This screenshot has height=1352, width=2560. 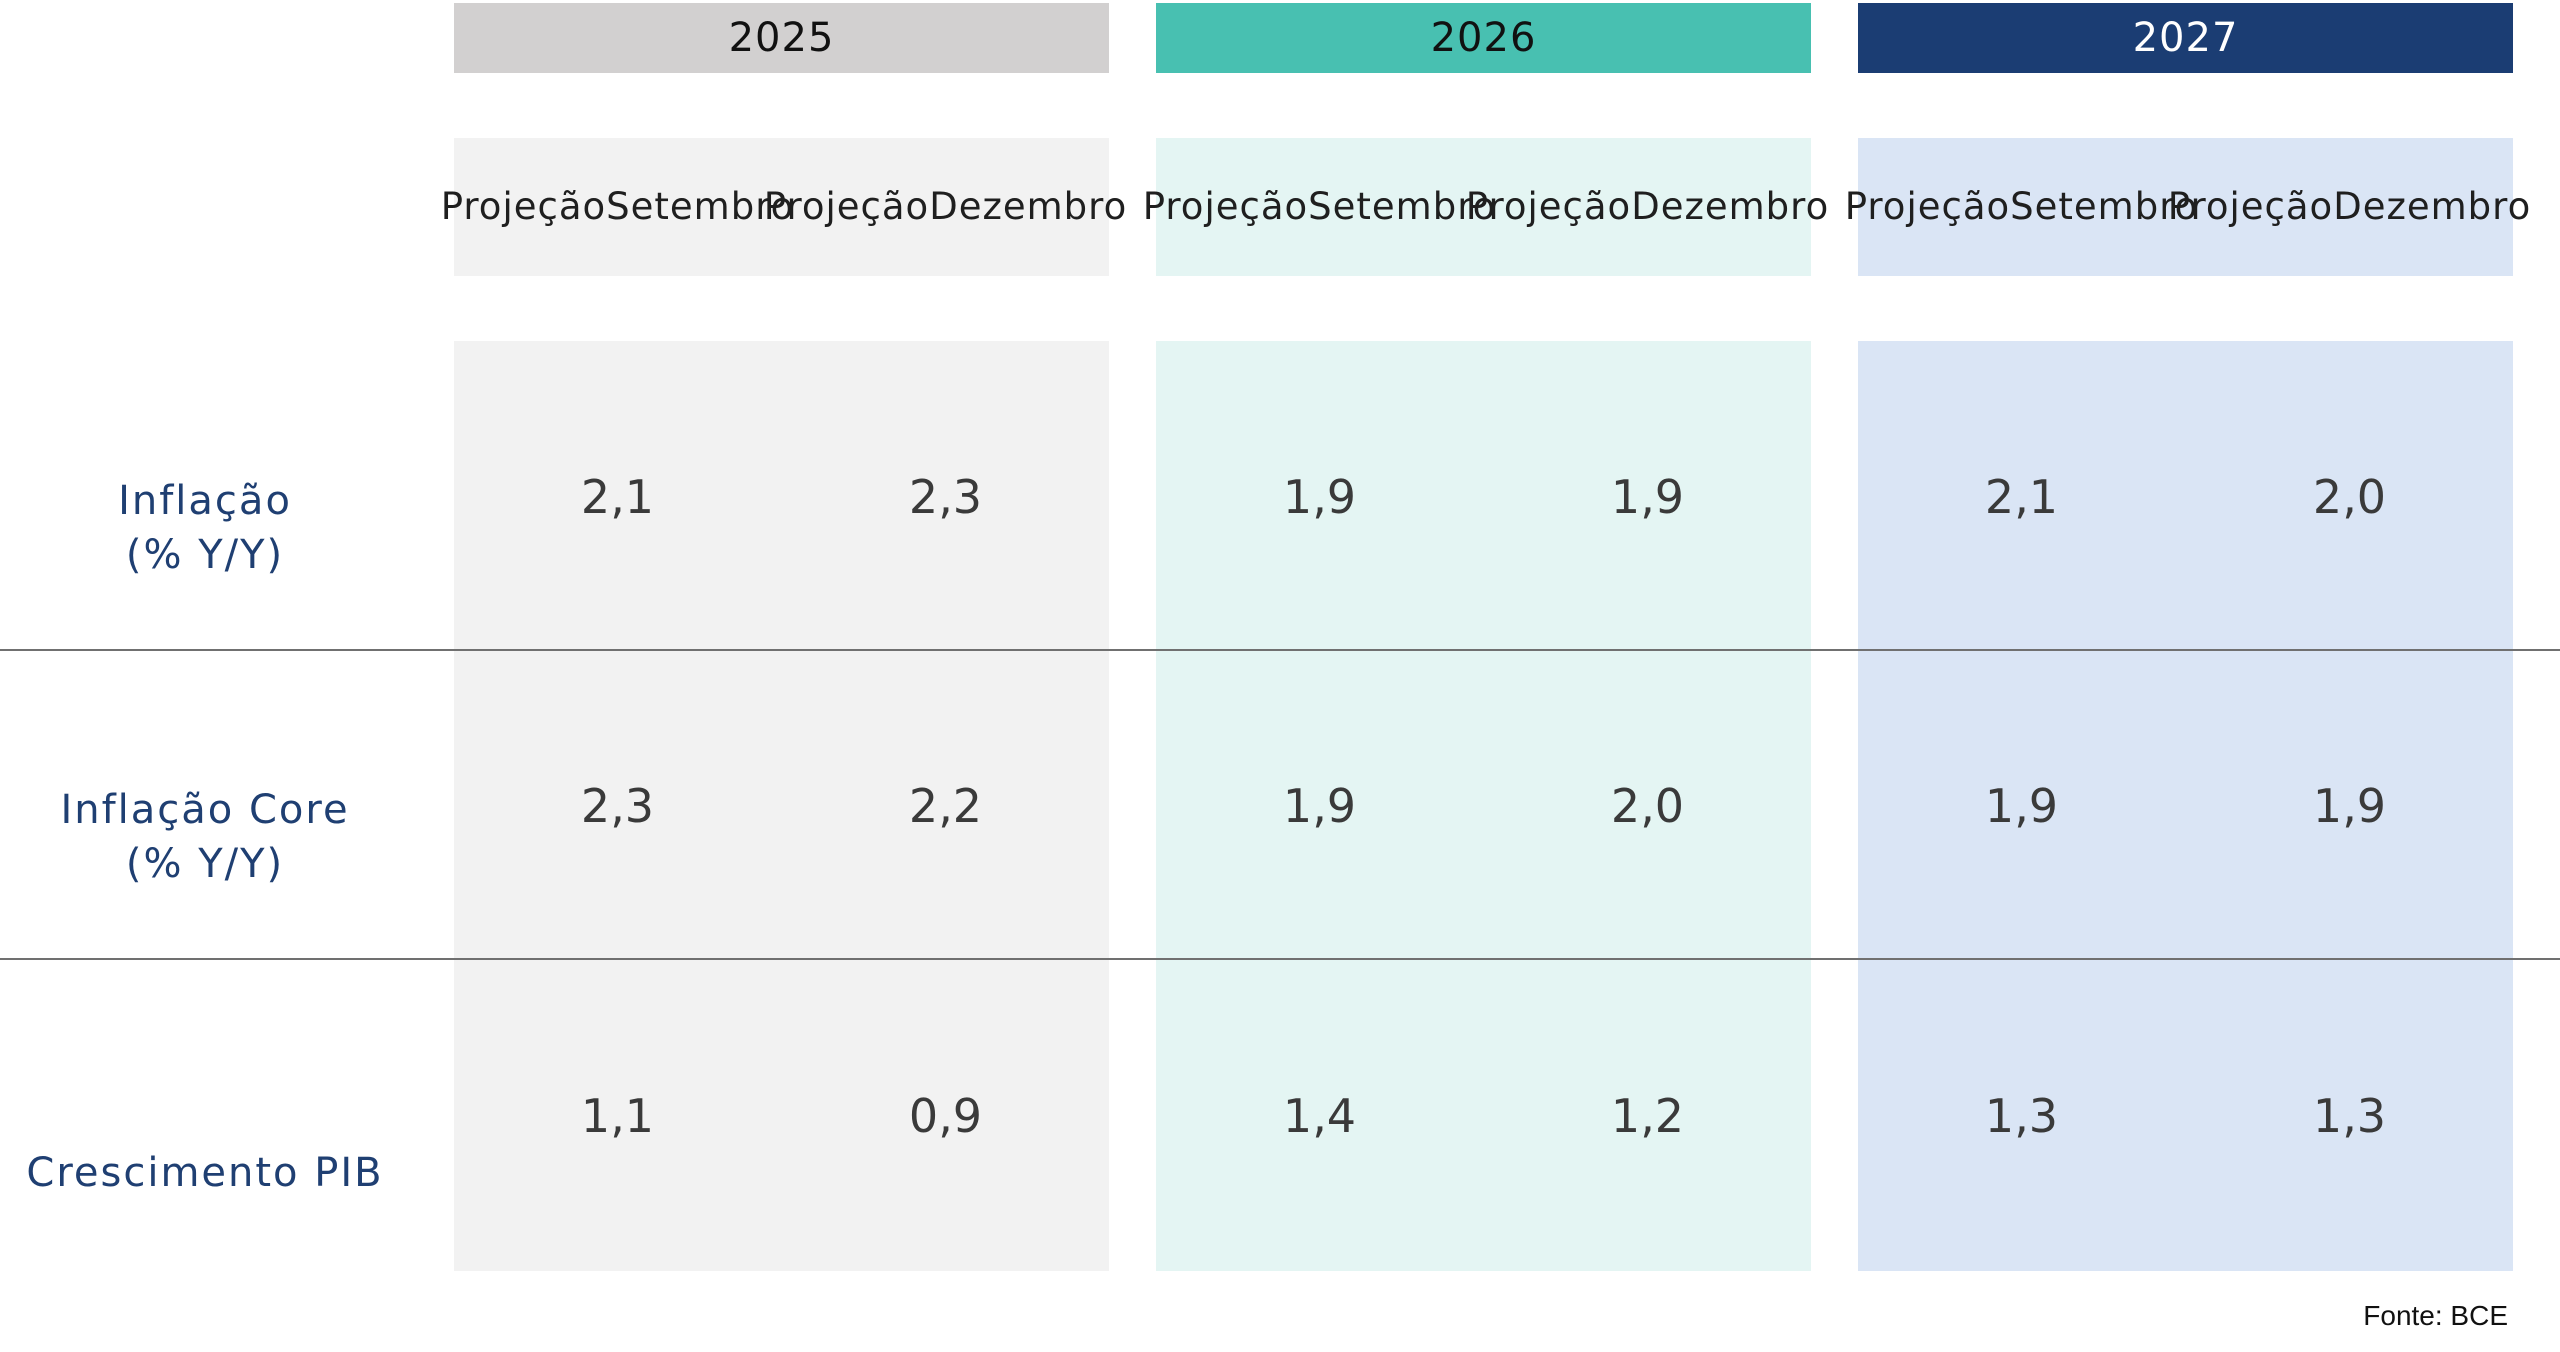 What do you see at coordinates (1483, 38) in the screenshot?
I see `year-header-2026: 2026` at bounding box center [1483, 38].